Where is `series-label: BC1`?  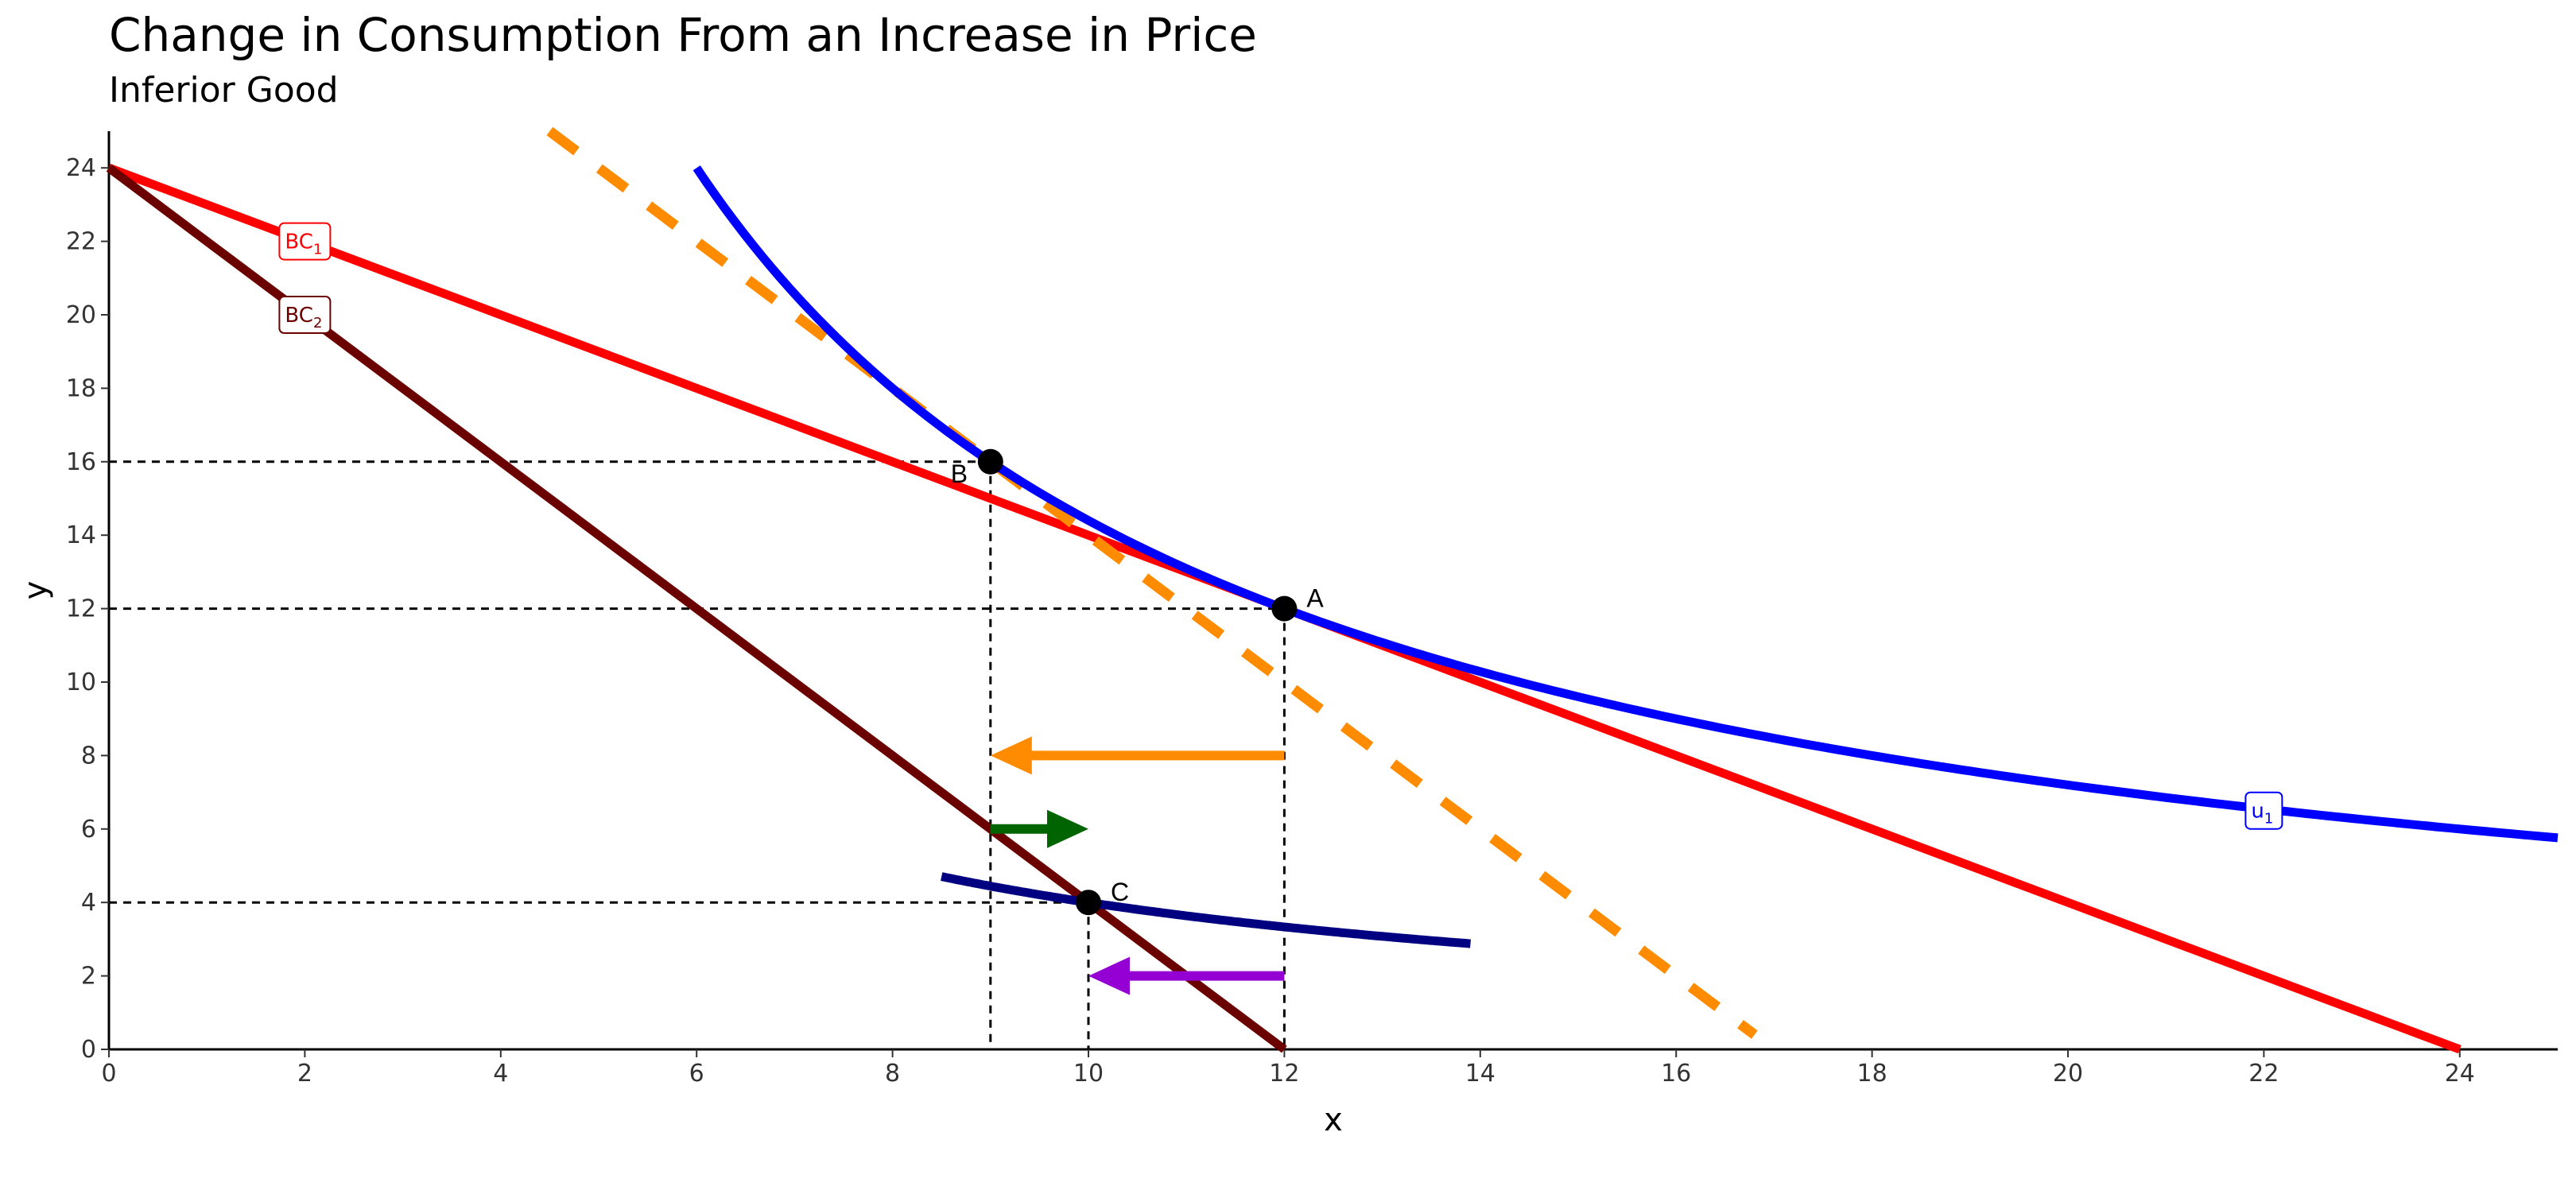
series-label: BC1 is located at coordinates (303, 244).